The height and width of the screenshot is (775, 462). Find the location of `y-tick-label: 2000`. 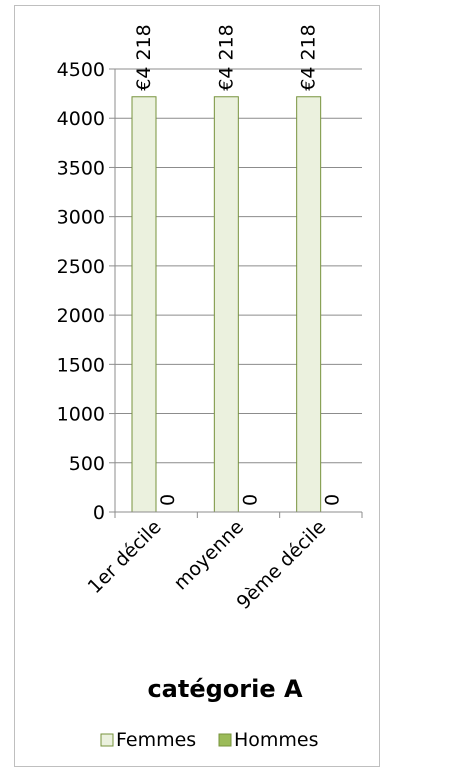

y-tick-label: 2000 is located at coordinates (81, 316).